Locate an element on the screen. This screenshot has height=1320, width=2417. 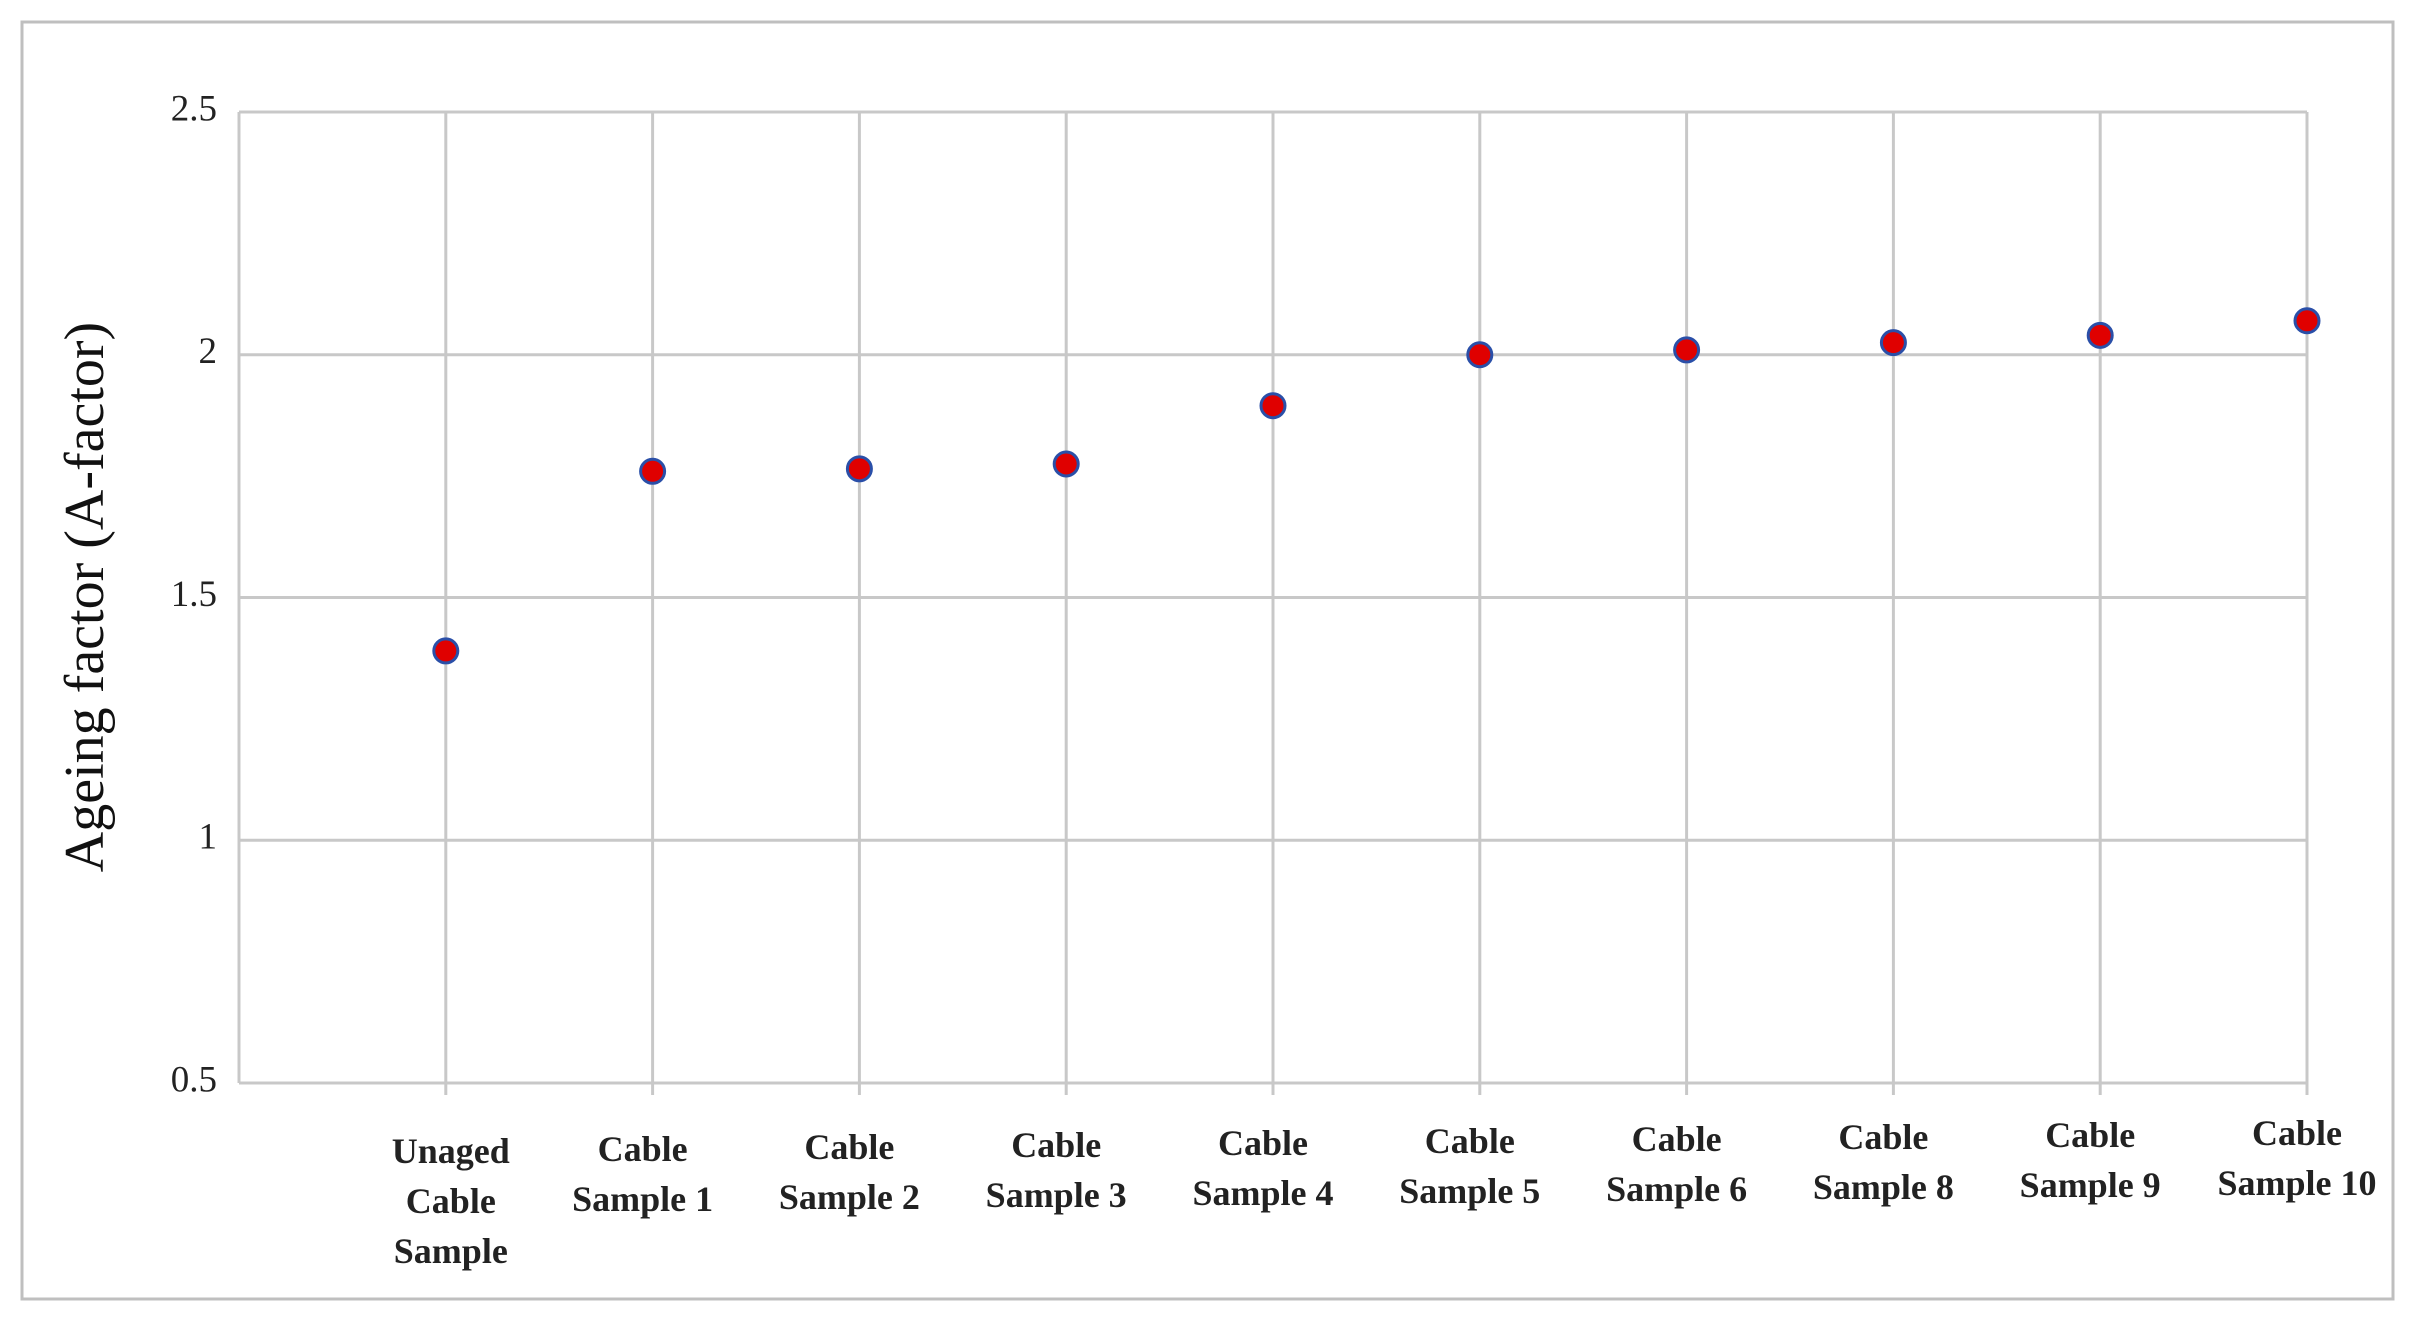
y-tick-label: 1.5 is located at coordinates (194, 594).